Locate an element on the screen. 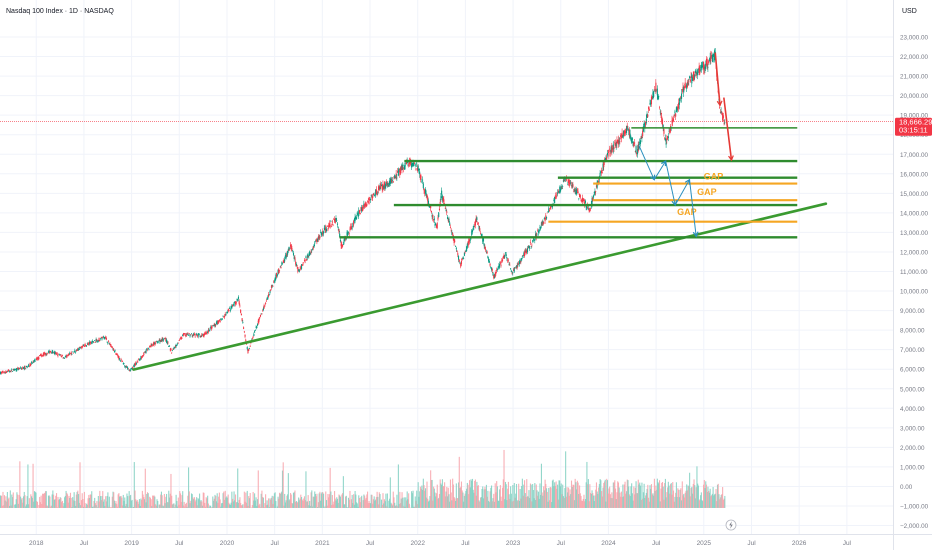 The height and width of the screenshot is (555, 932). x-tick-label: 2025 is located at coordinates (704, 543).